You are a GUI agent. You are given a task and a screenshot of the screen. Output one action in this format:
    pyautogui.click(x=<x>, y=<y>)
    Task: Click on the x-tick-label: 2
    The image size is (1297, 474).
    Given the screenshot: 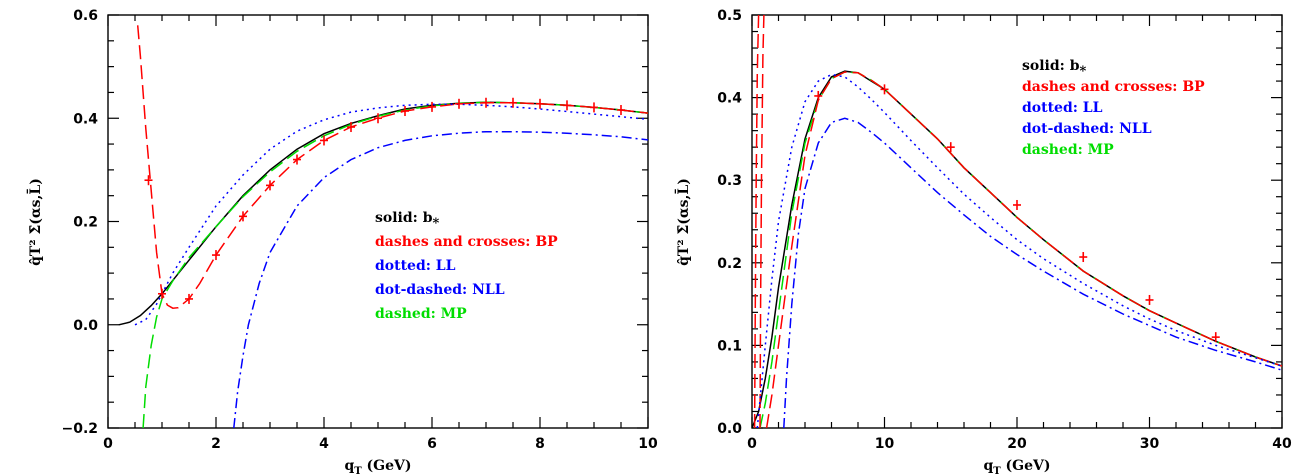 What is the action you would take?
    pyautogui.click(x=216, y=444)
    